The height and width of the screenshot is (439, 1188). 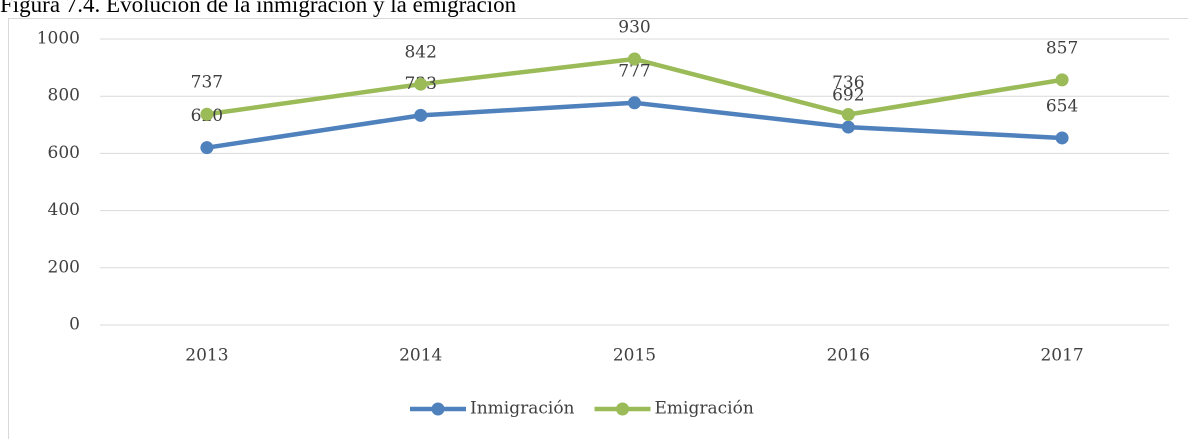 What do you see at coordinates (634, 71) in the screenshot?
I see `data-label: 777` at bounding box center [634, 71].